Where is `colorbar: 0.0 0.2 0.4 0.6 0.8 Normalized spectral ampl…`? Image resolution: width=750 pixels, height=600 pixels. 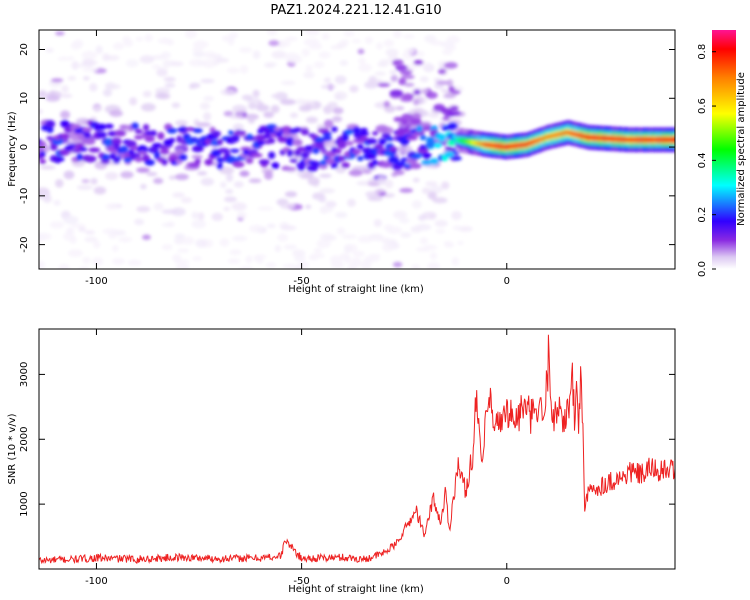 colorbar: 0.0 0.2 0.4 0.6 0.8 Normalized spectral ampl… is located at coordinates (722, 153).